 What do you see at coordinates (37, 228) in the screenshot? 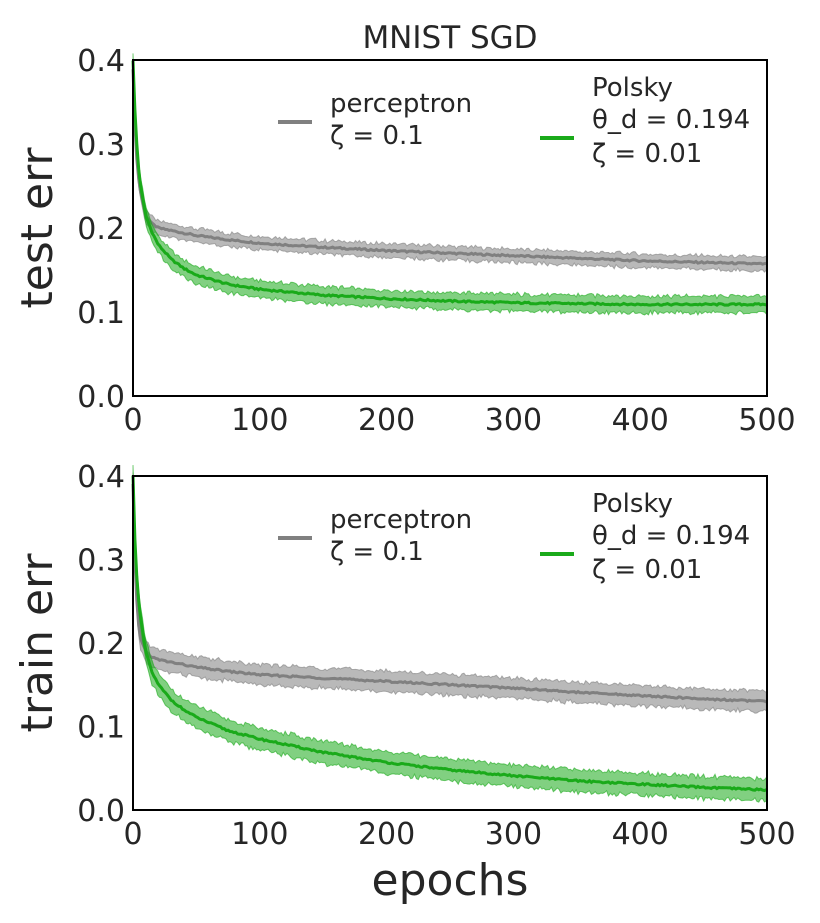
I see `y-axis-label: test err` at bounding box center [37, 228].